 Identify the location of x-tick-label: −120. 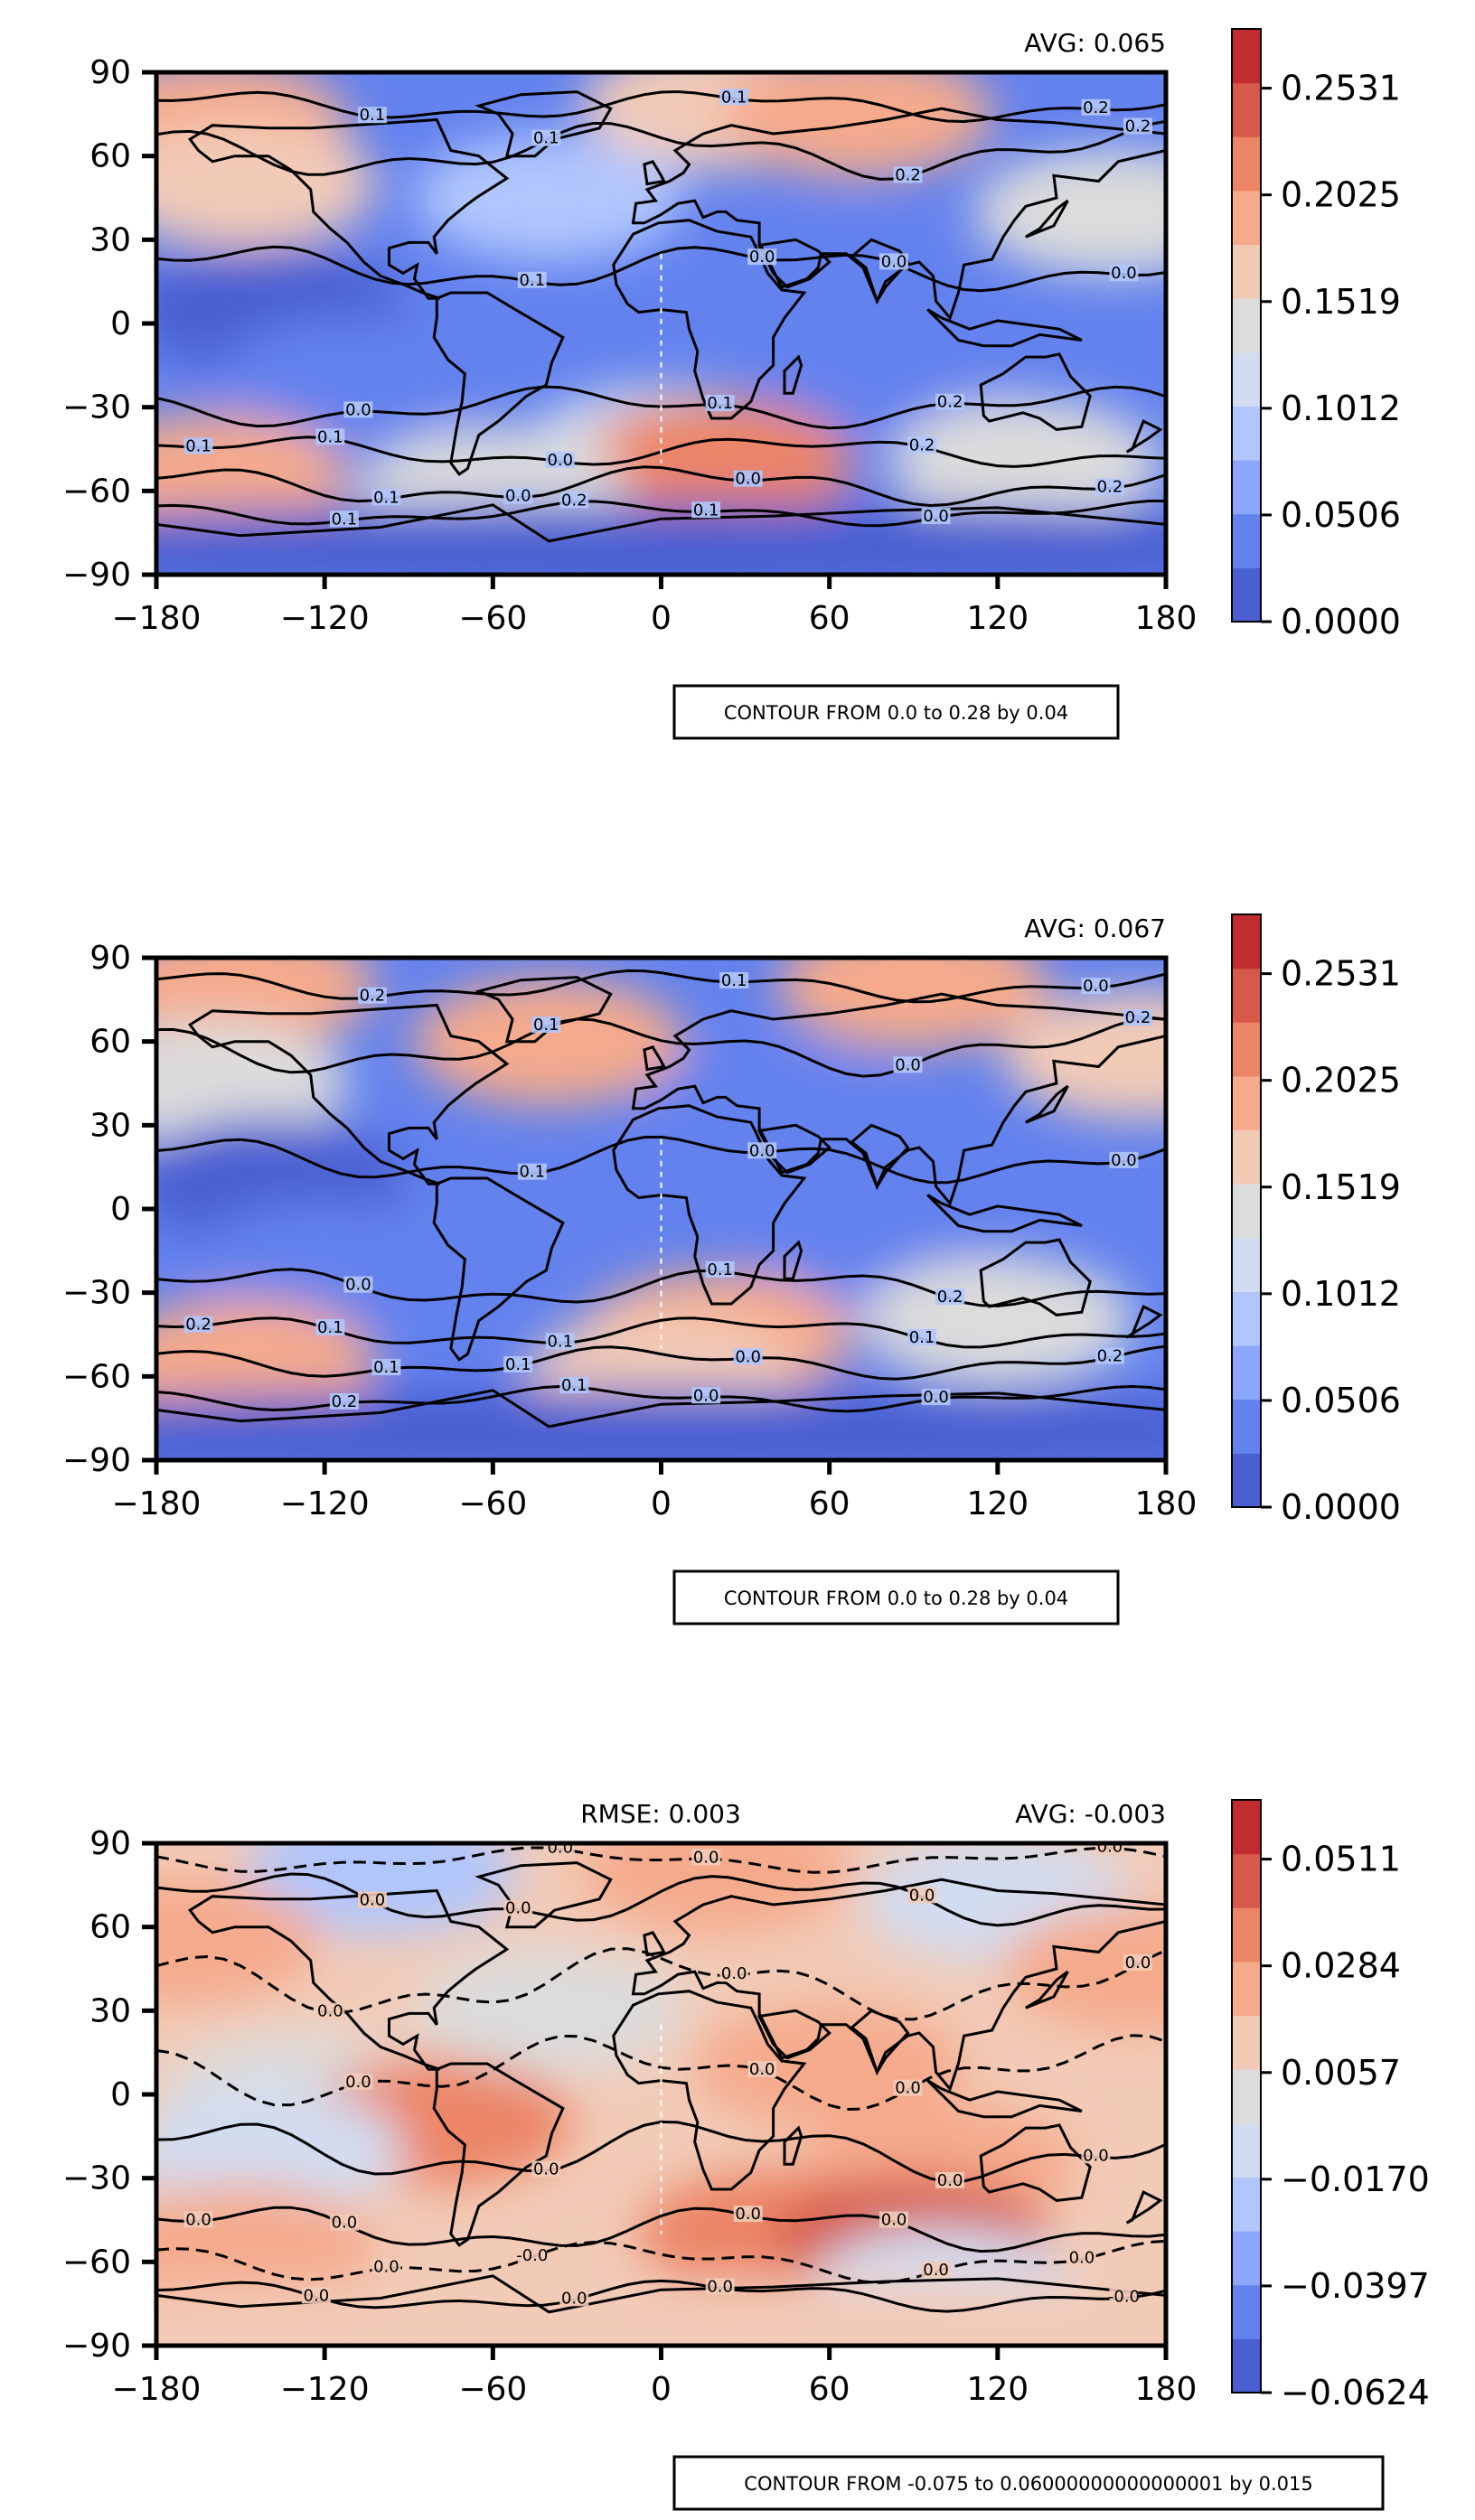
(325, 1504).